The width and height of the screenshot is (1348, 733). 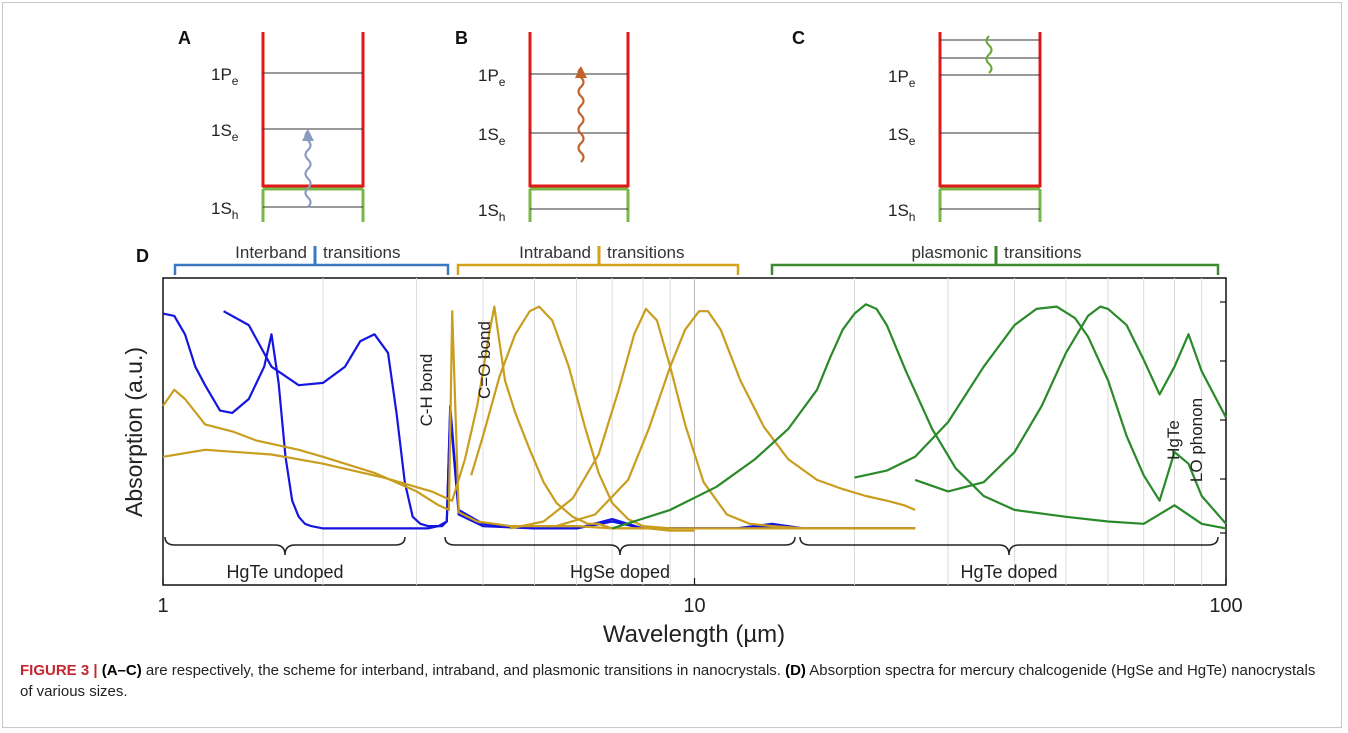 I want to click on top-bracket-label-left: Intraband, so click(x=555, y=252).